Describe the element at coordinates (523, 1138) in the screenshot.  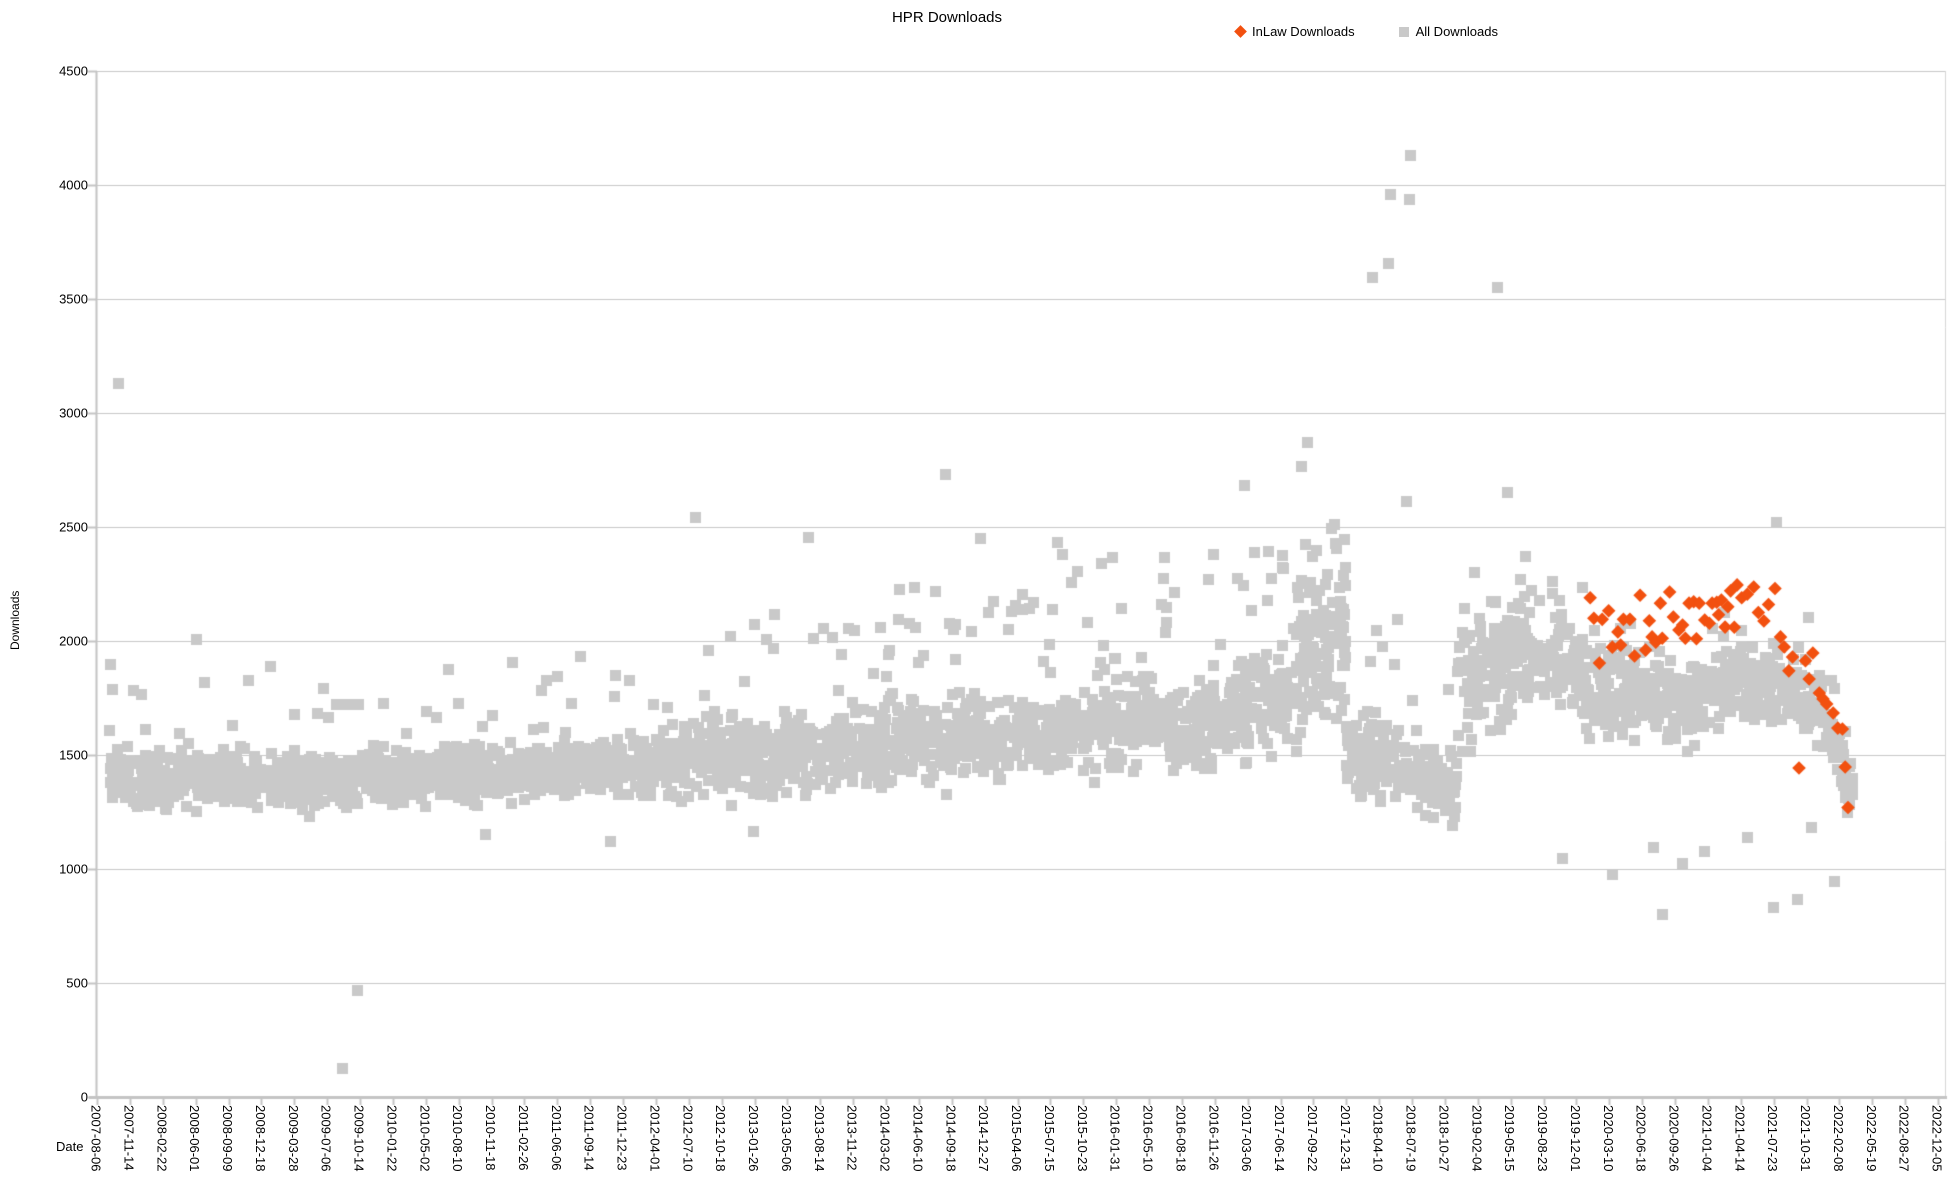
I see `x-tick-label: 2011-02-26` at that location.